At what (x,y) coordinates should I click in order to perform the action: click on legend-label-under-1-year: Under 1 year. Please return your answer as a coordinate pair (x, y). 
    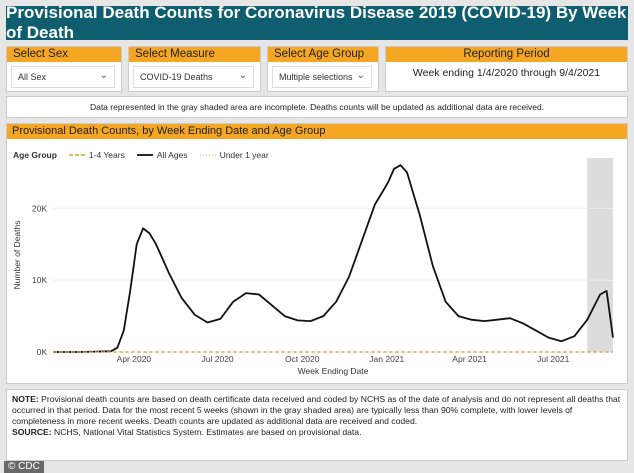
    Looking at the image, I should click on (244, 155).